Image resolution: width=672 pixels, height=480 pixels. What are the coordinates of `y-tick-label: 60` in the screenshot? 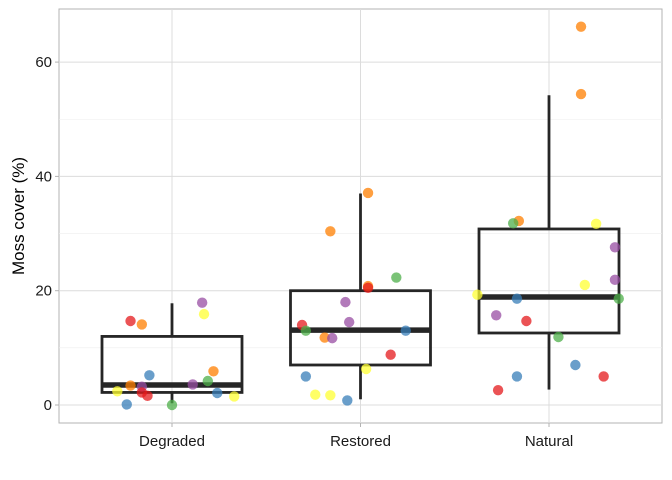 It's located at (43, 62).